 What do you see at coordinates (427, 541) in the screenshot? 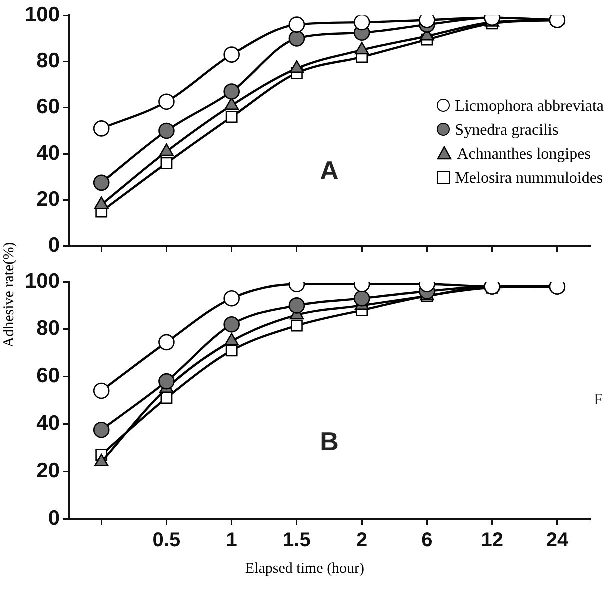
I see `x-tick-label: 6` at bounding box center [427, 541].